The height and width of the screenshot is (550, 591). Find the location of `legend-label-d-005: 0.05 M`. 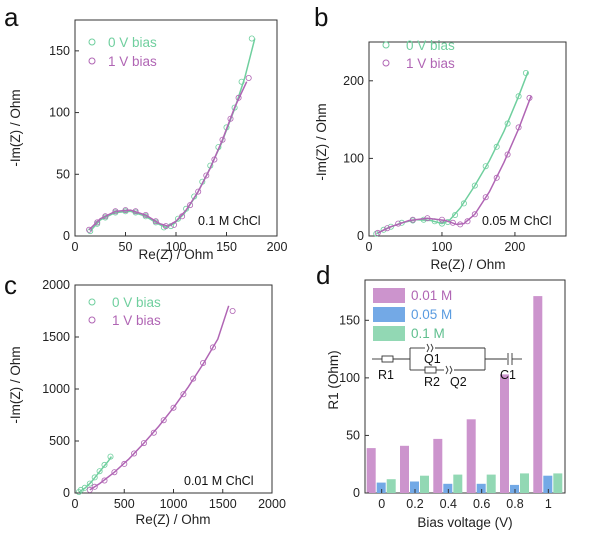

legend-label-d-005: 0.05 M is located at coordinates (431, 314).